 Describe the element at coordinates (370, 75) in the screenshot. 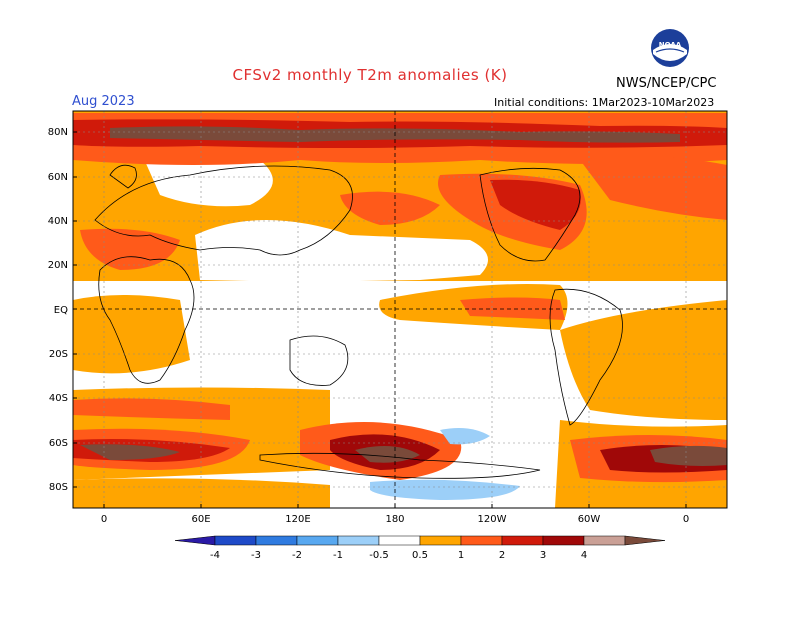

I see `map-title: CFSv2 monthly T2m anomalies (K)` at that location.